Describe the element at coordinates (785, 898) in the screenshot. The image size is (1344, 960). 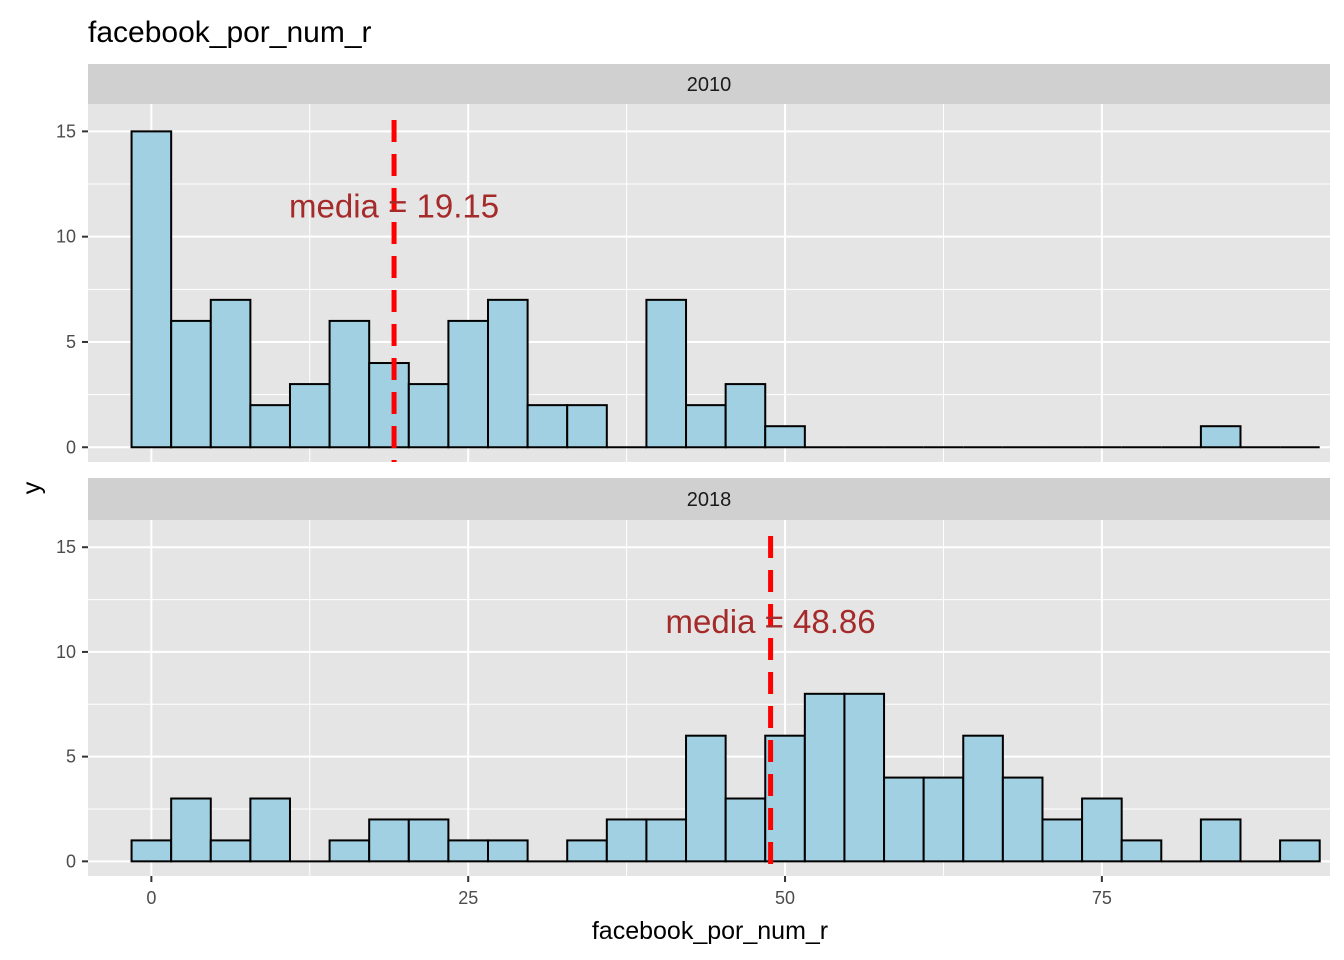
I see `x-tick-label: 50` at that location.